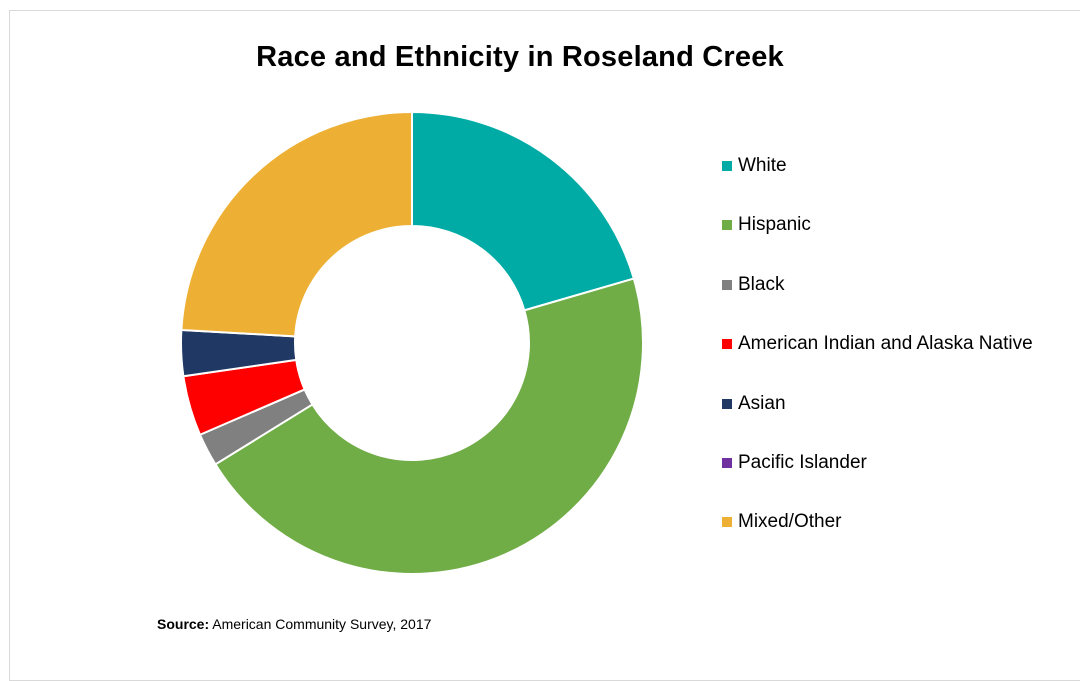 Image resolution: width=1080 pixels, height=681 pixels. Describe the element at coordinates (761, 284) in the screenshot. I see `legend-label: Black` at that location.